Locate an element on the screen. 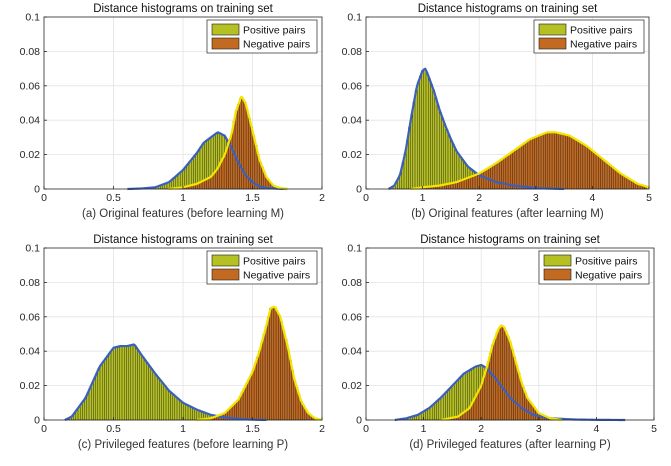 This screenshot has width=671, height=466. y-tick-label: 0 is located at coordinates (359, 190).